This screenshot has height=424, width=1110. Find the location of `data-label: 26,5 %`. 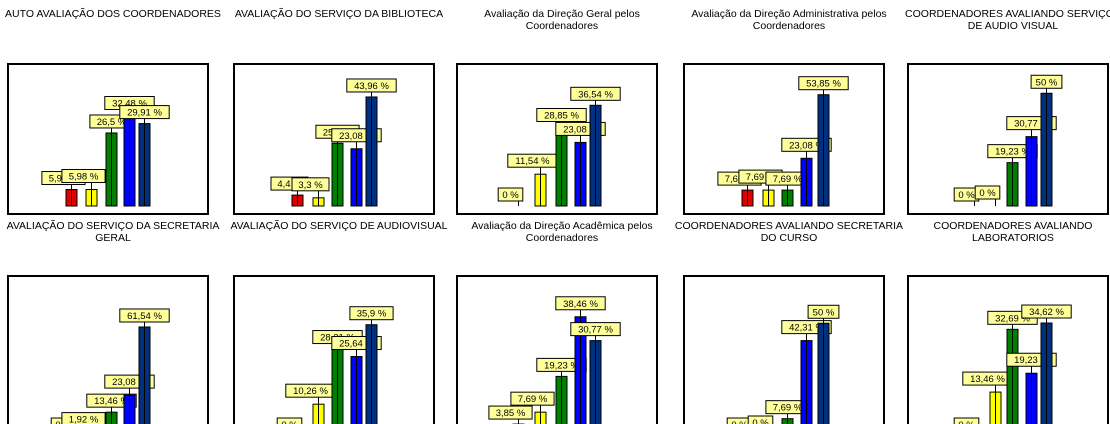

data-label: 26,5 % is located at coordinates (112, 122).